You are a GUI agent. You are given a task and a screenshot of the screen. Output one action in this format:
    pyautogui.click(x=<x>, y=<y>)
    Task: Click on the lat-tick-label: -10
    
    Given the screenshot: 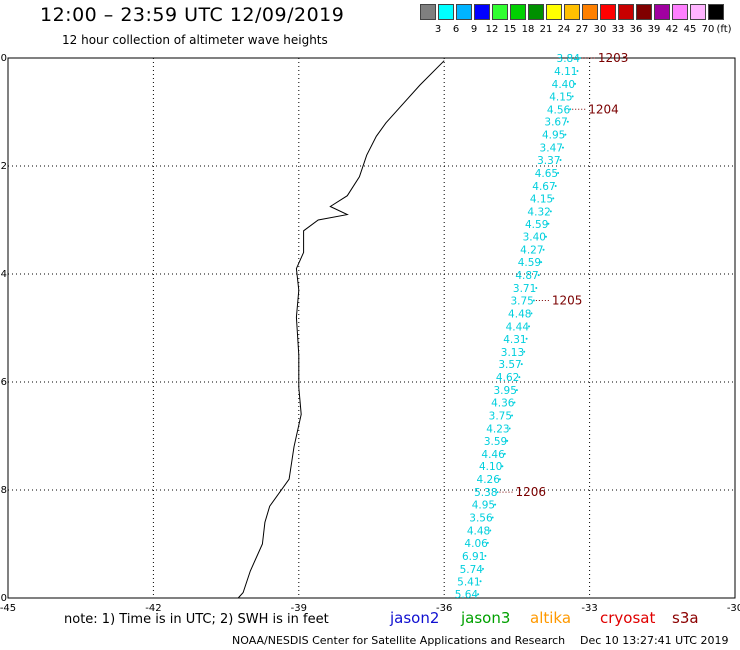 What is the action you would take?
    pyautogui.click(x=3, y=58)
    